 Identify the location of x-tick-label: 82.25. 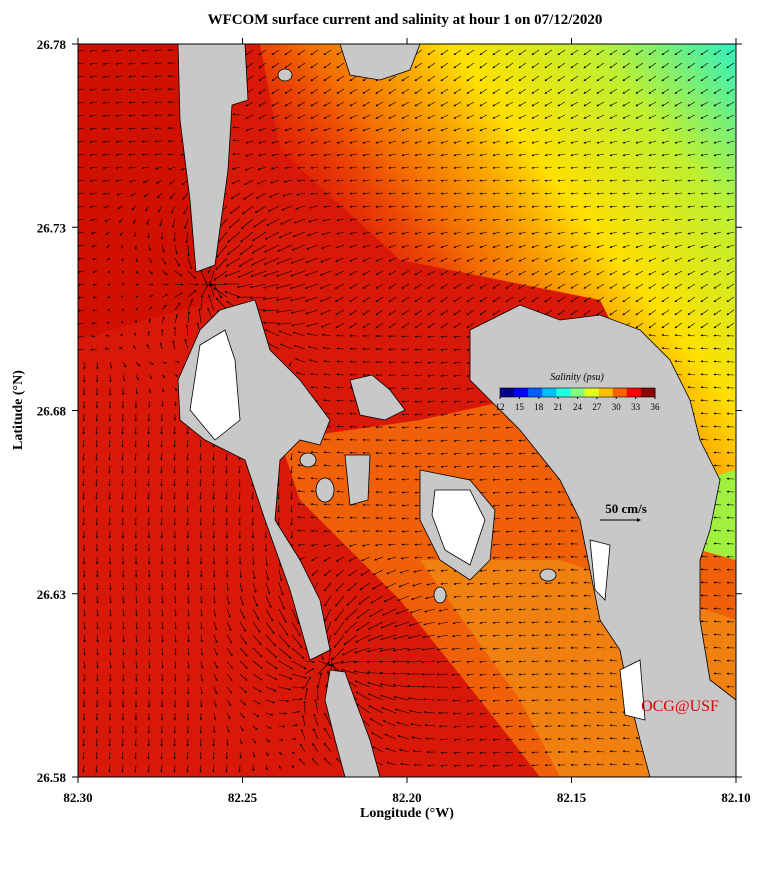
(243, 797).